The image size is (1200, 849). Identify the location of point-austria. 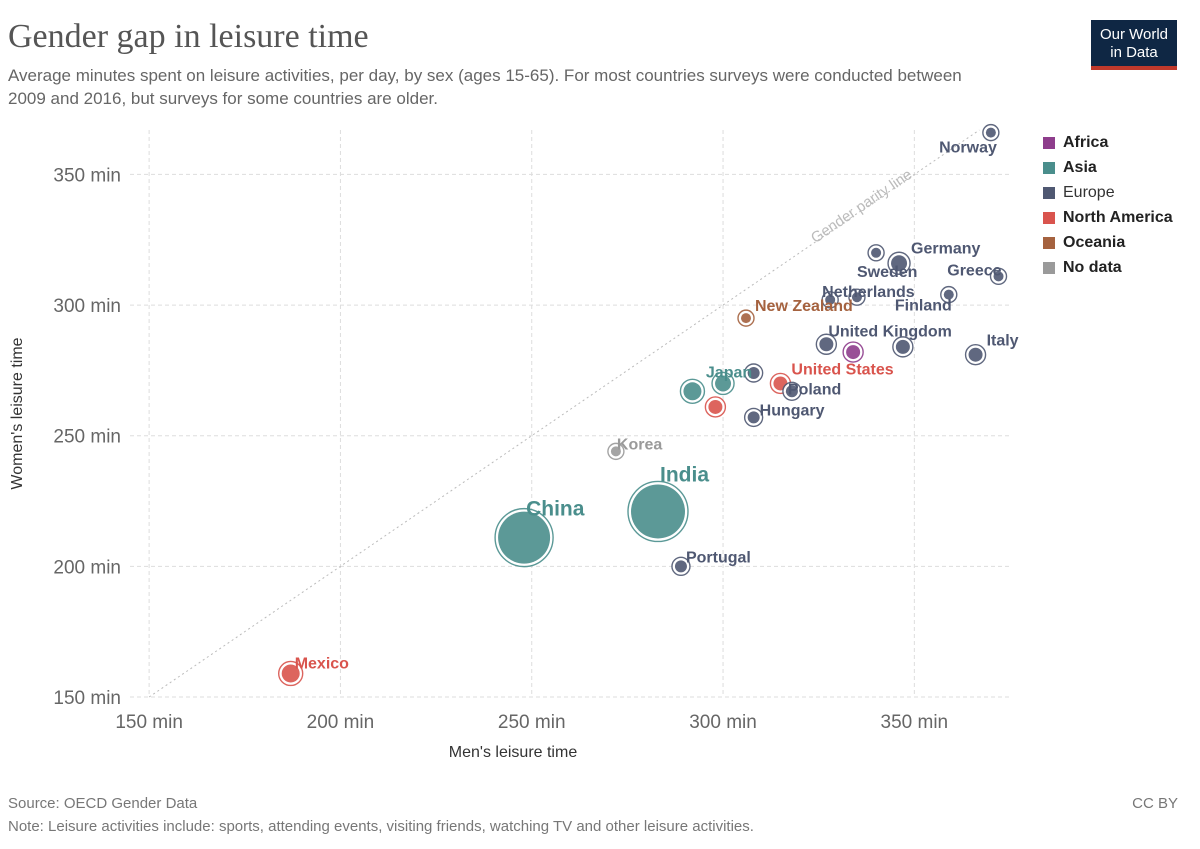
(902, 346).